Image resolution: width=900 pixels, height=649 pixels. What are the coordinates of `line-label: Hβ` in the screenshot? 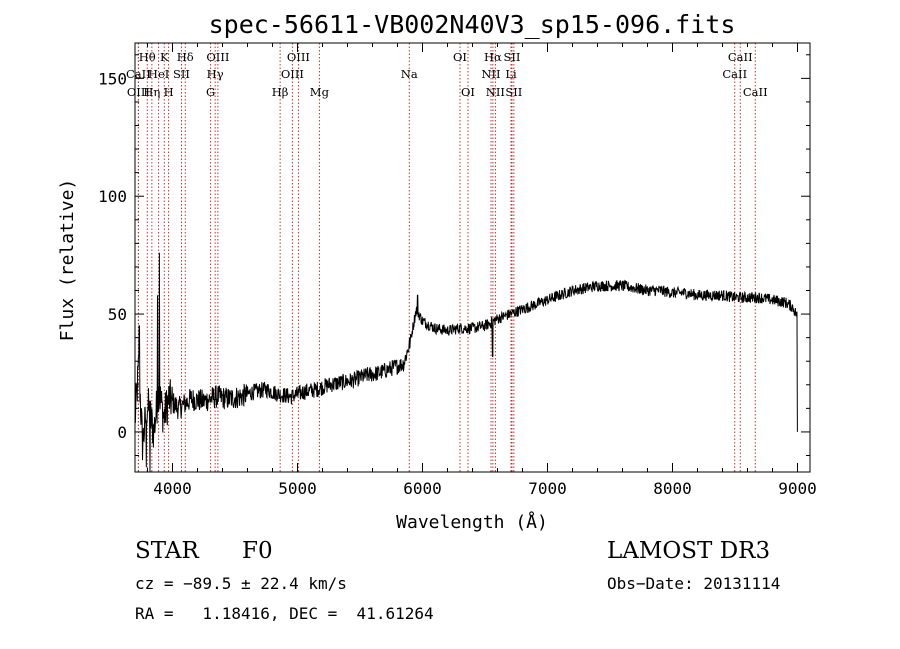 It's located at (280, 92).